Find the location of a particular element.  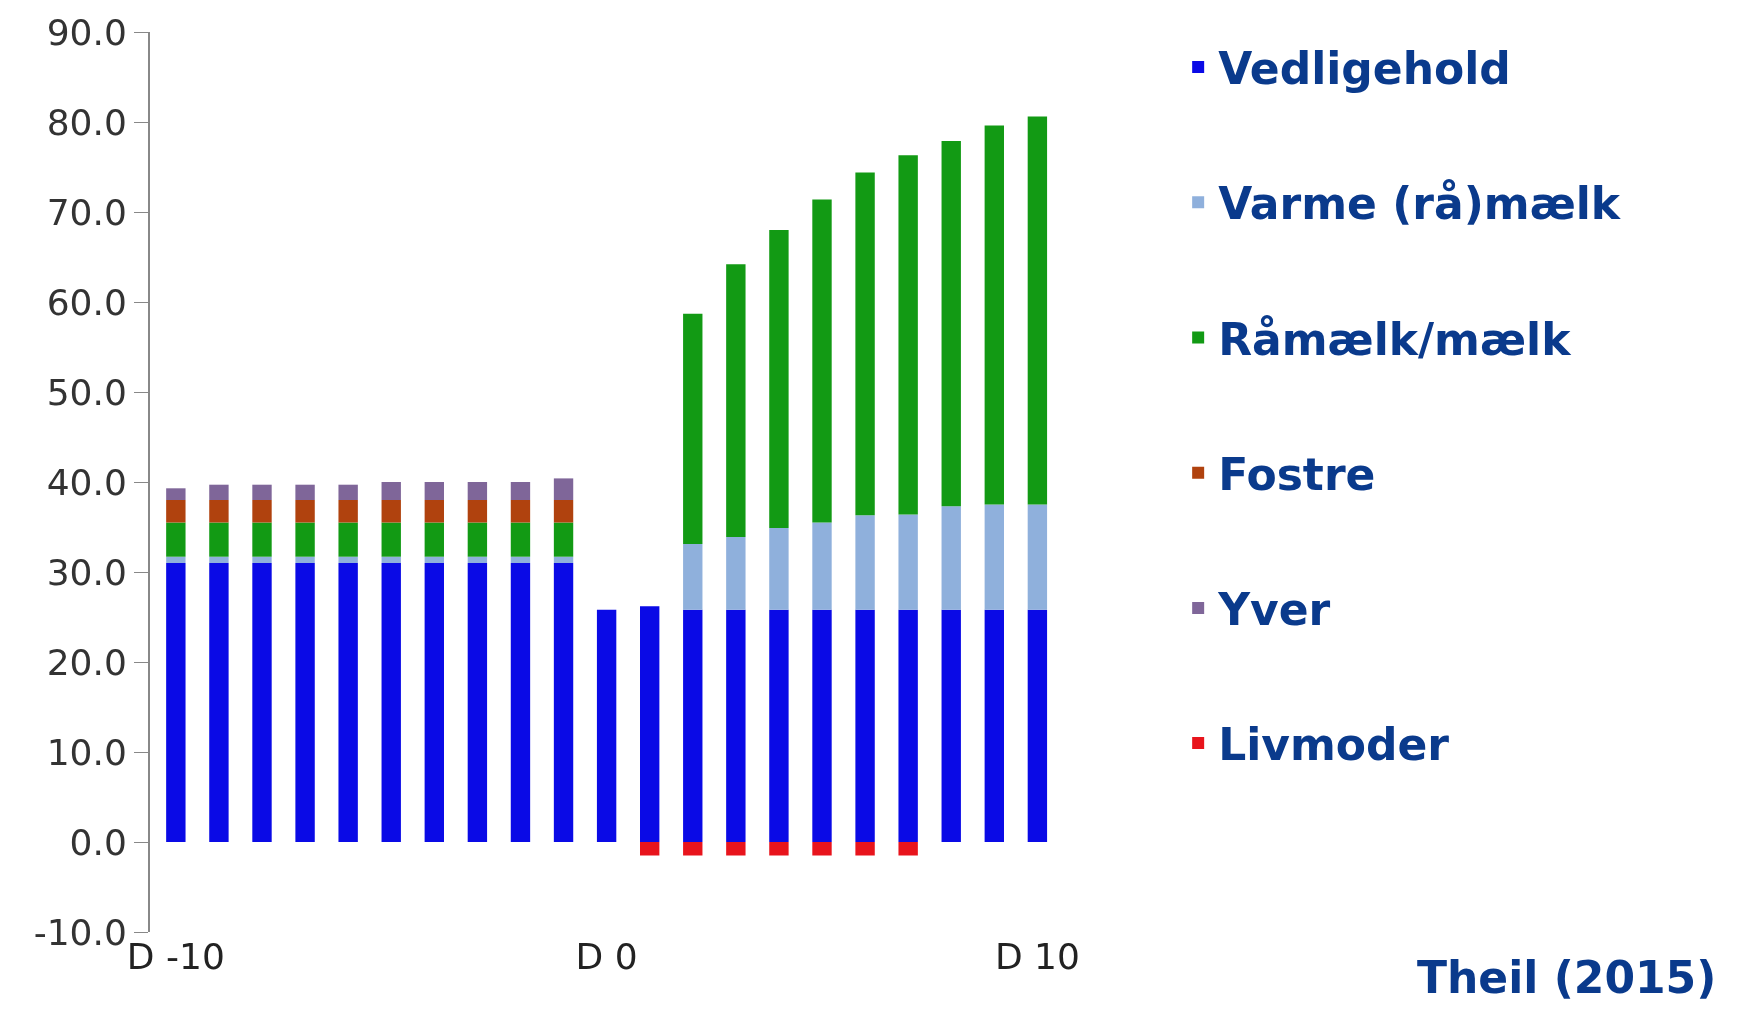

y-tick-label: 20.0 is located at coordinates (86, 662).